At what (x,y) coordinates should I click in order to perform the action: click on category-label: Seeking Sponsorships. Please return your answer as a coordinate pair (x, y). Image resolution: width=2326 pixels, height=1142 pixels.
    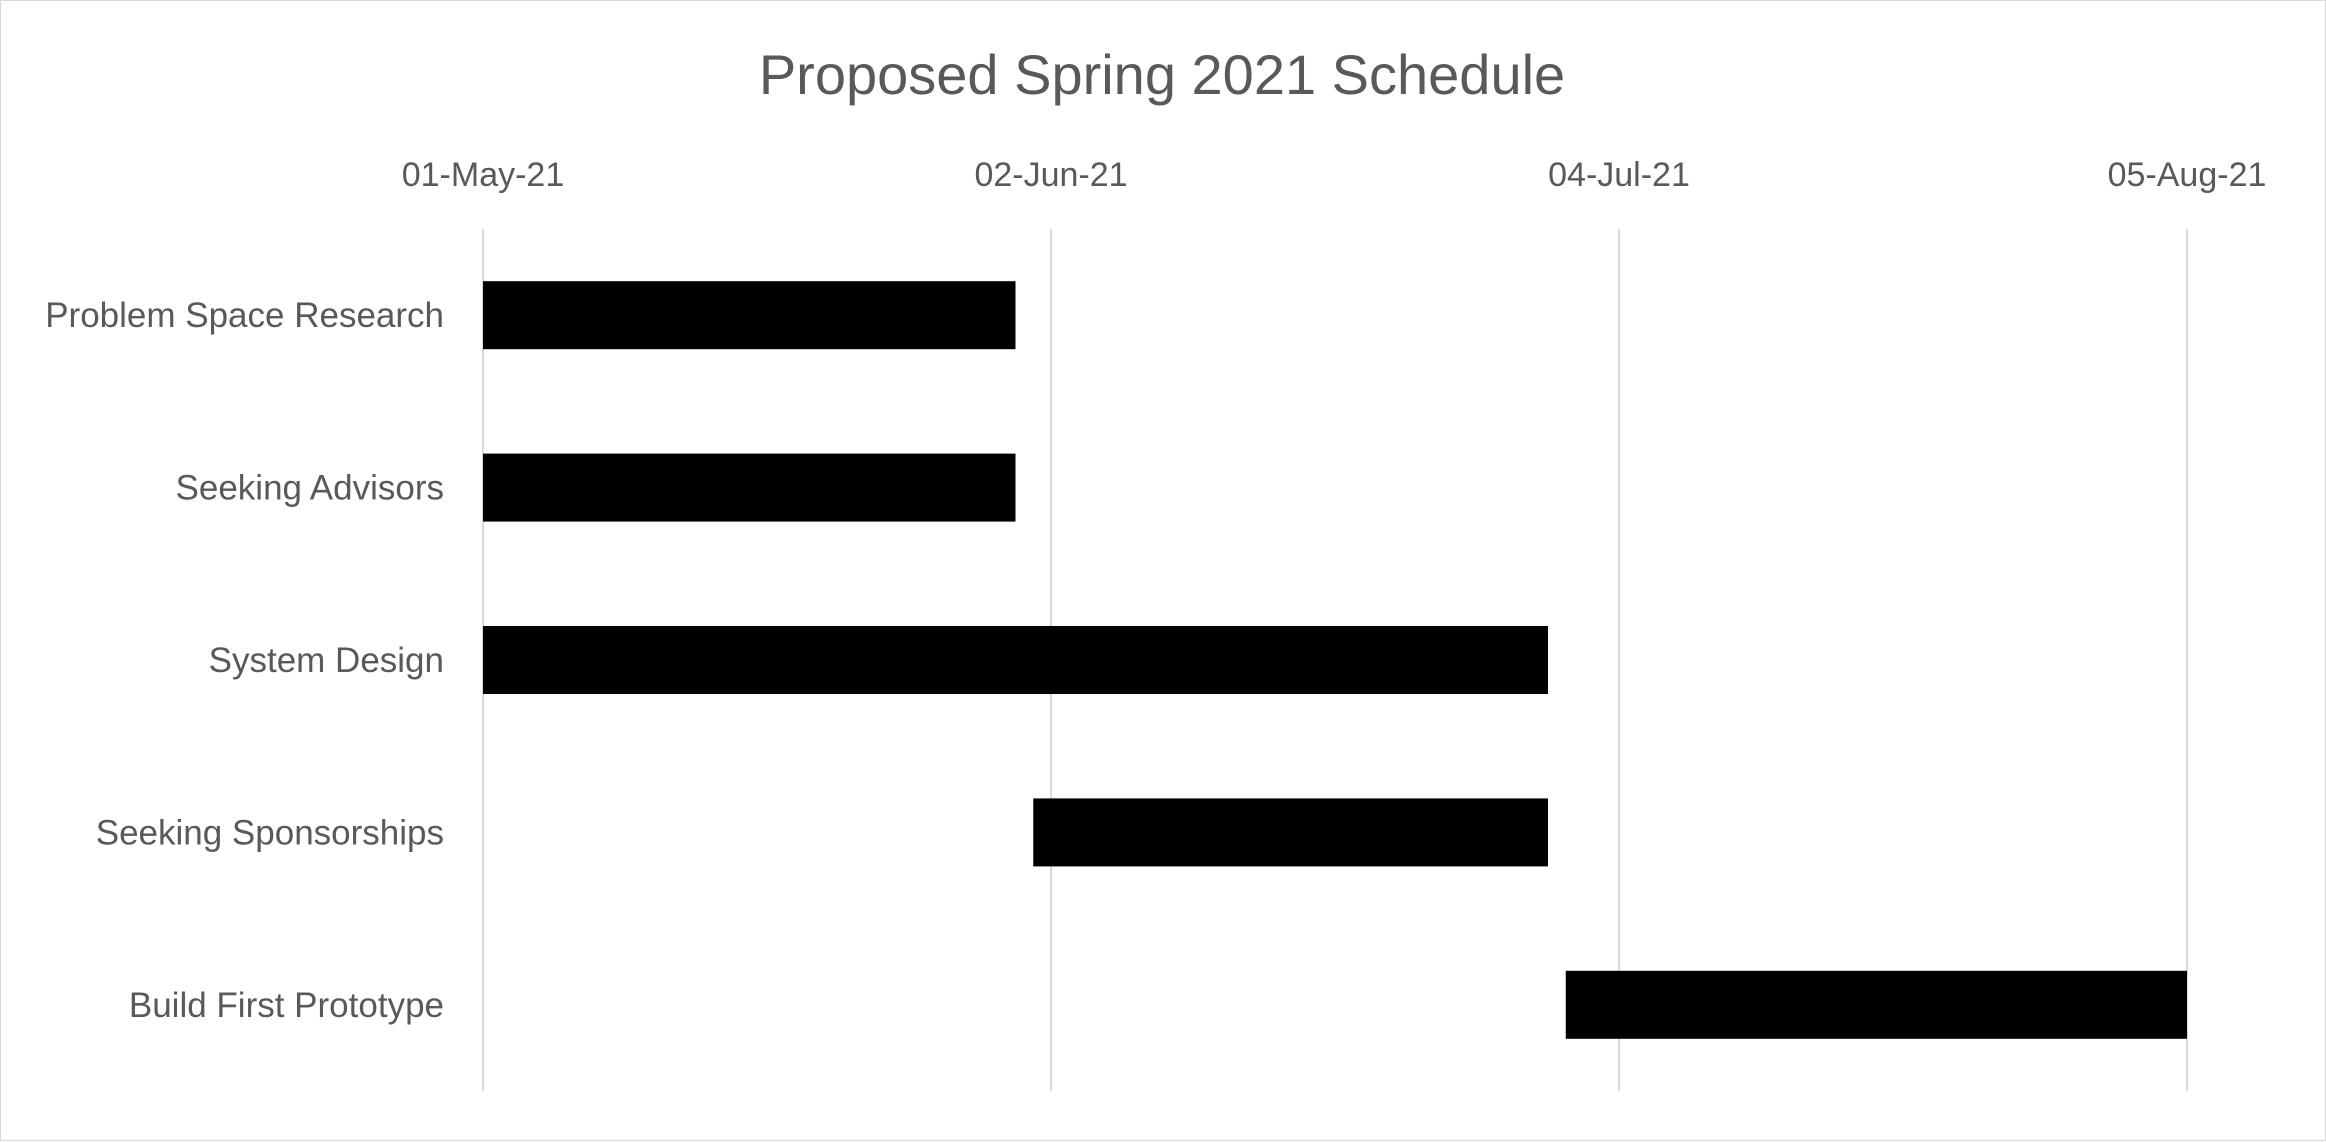
    Looking at the image, I should click on (270, 832).